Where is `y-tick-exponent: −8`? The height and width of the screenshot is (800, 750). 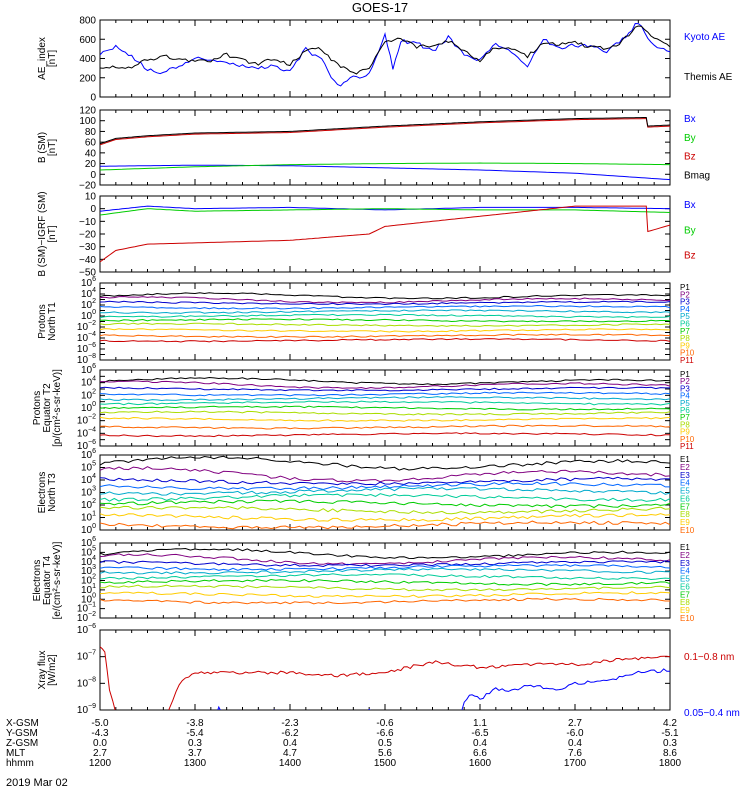 y-tick-exponent: −8 is located at coordinates (92, 679).